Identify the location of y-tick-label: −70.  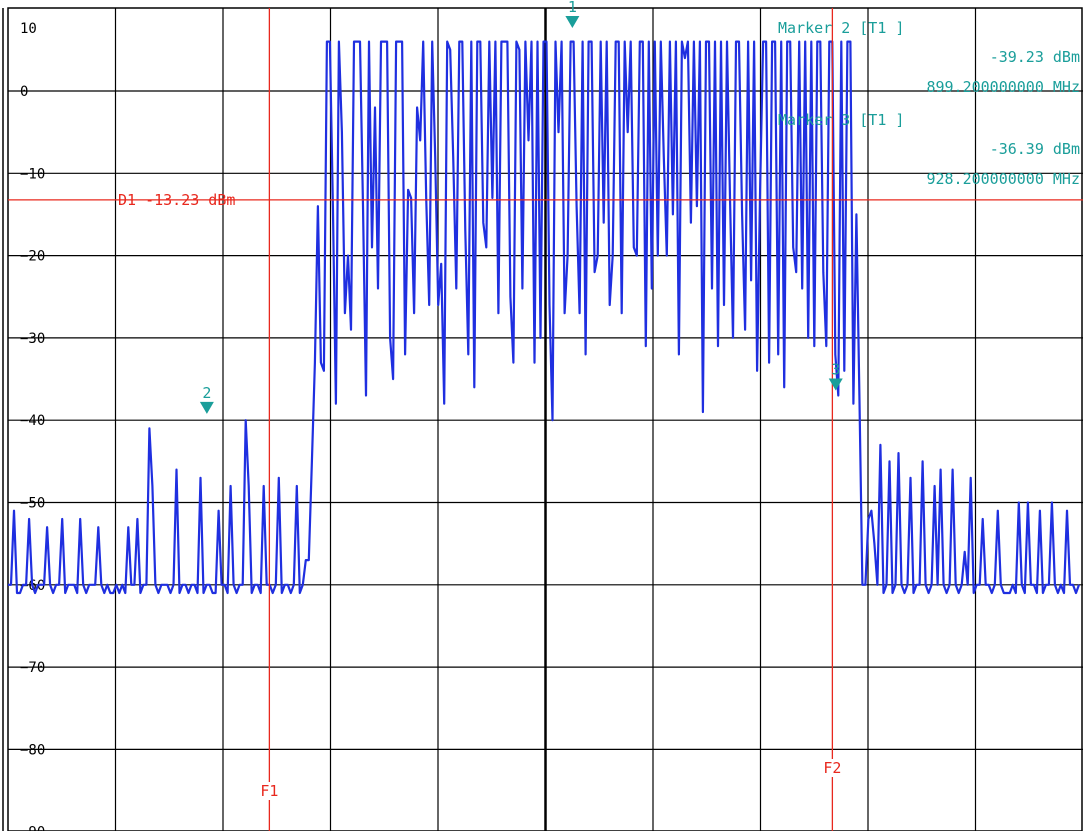
(32, 668).